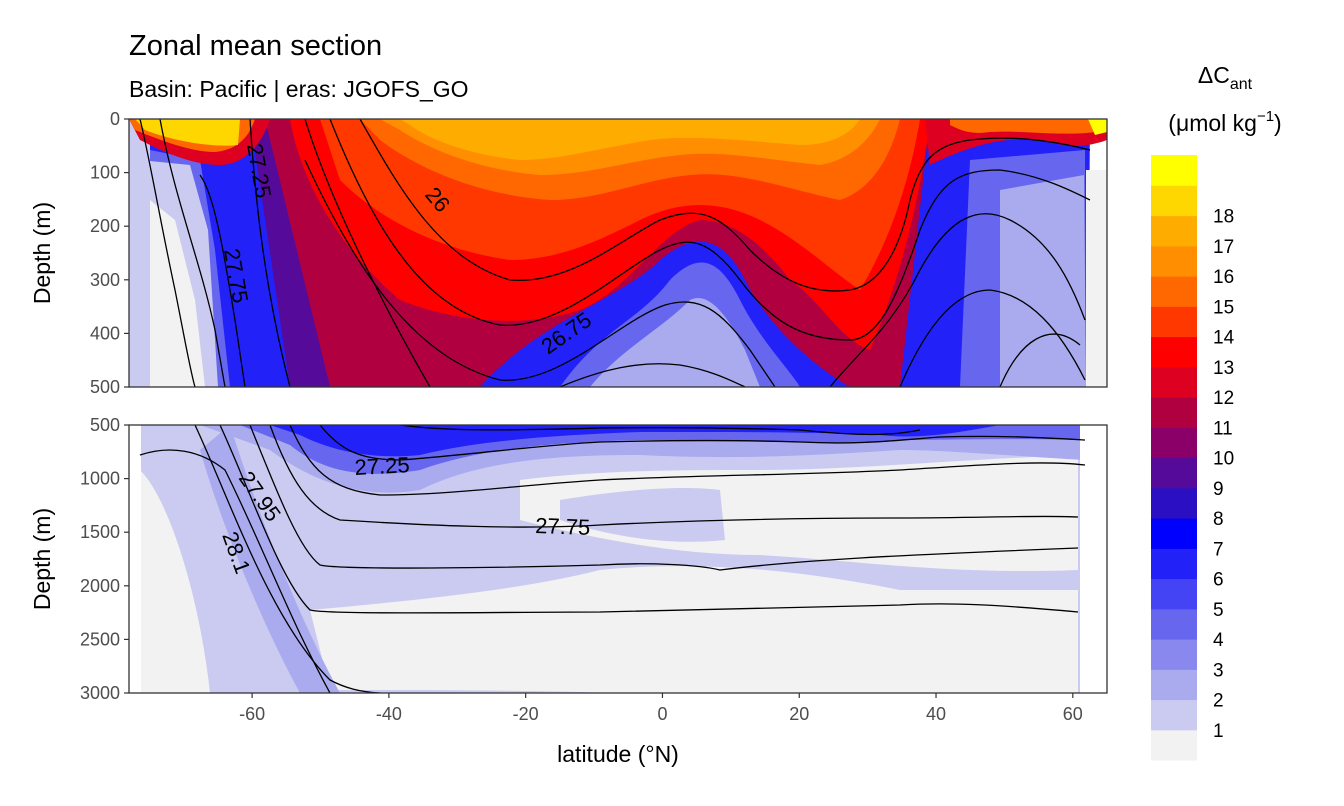 This screenshot has height=806, width=1344. What do you see at coordinates (1241, 84) in the screenshot?
I see `legend-title-subscript: ant` at bounding box center [1241, 84].